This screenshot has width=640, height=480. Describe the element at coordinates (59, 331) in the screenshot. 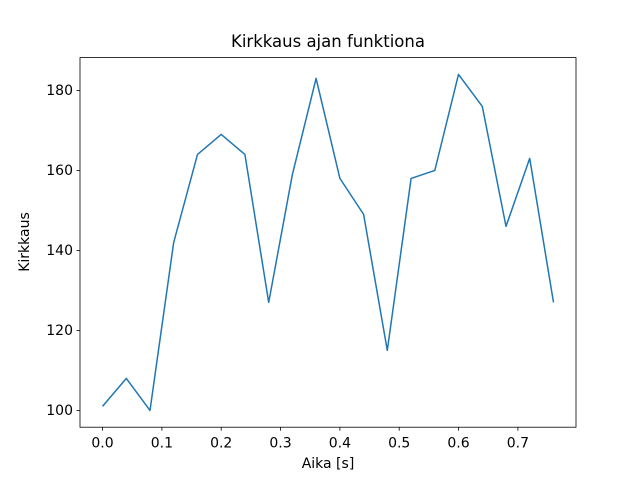

I see `y-tick-label: 120` at that location.